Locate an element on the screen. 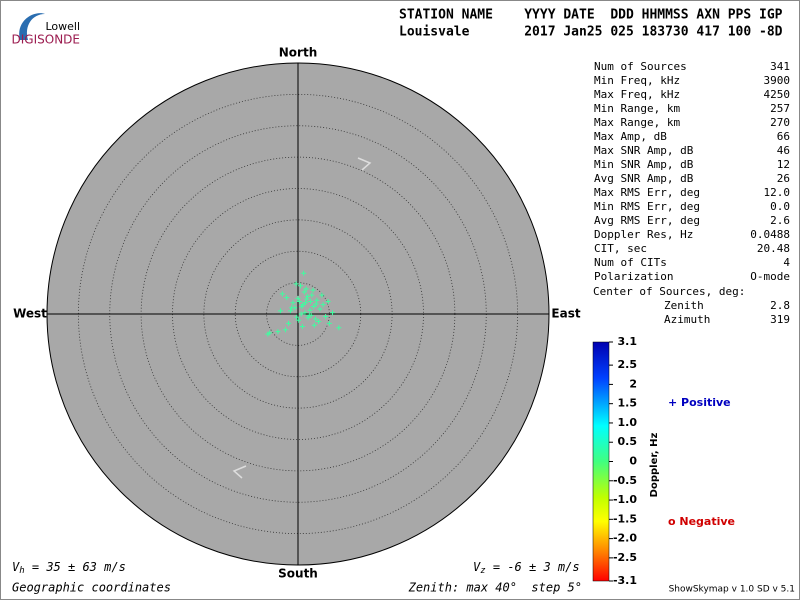  colorbar is located at coordinates (601, 461).